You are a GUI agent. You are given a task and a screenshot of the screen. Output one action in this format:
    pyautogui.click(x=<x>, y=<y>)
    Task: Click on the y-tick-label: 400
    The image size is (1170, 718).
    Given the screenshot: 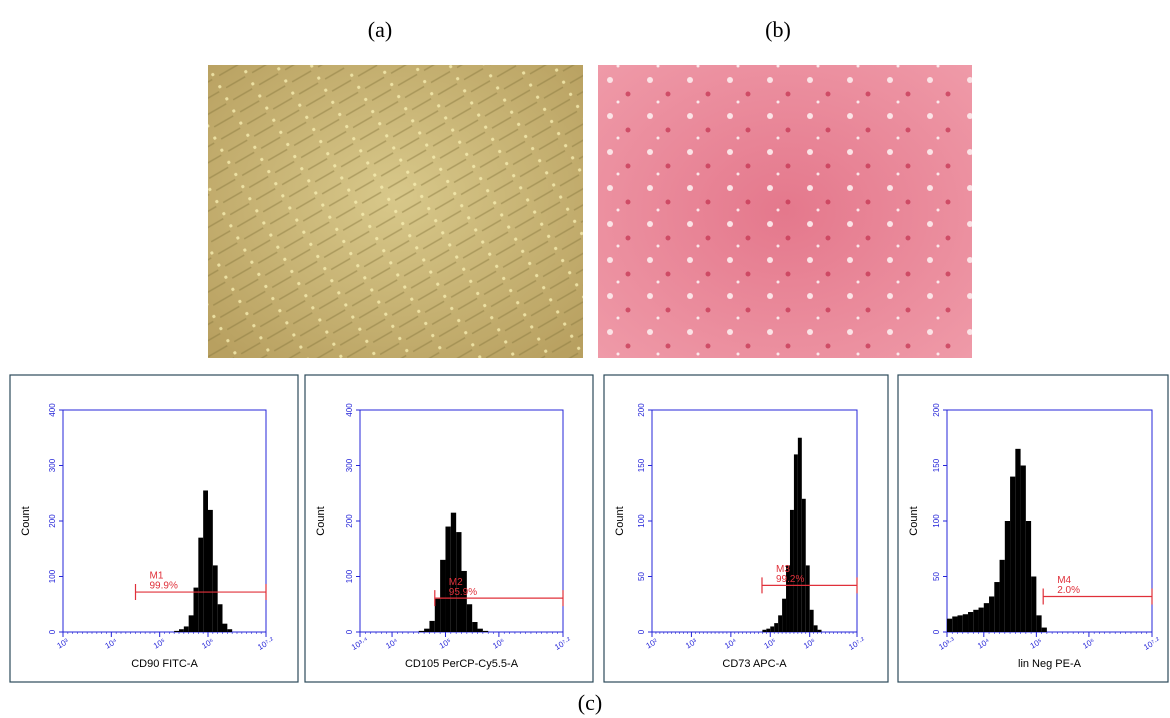 What is the action you would take?
    pyautogui.click(x=349, y=410)
    